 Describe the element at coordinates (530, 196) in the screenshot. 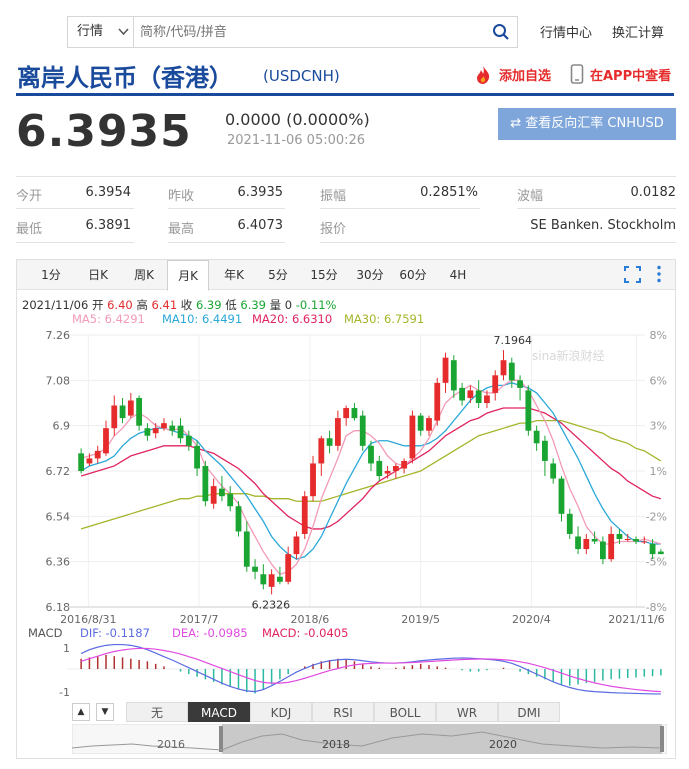

I see `stat-label: 波幅` at that location.